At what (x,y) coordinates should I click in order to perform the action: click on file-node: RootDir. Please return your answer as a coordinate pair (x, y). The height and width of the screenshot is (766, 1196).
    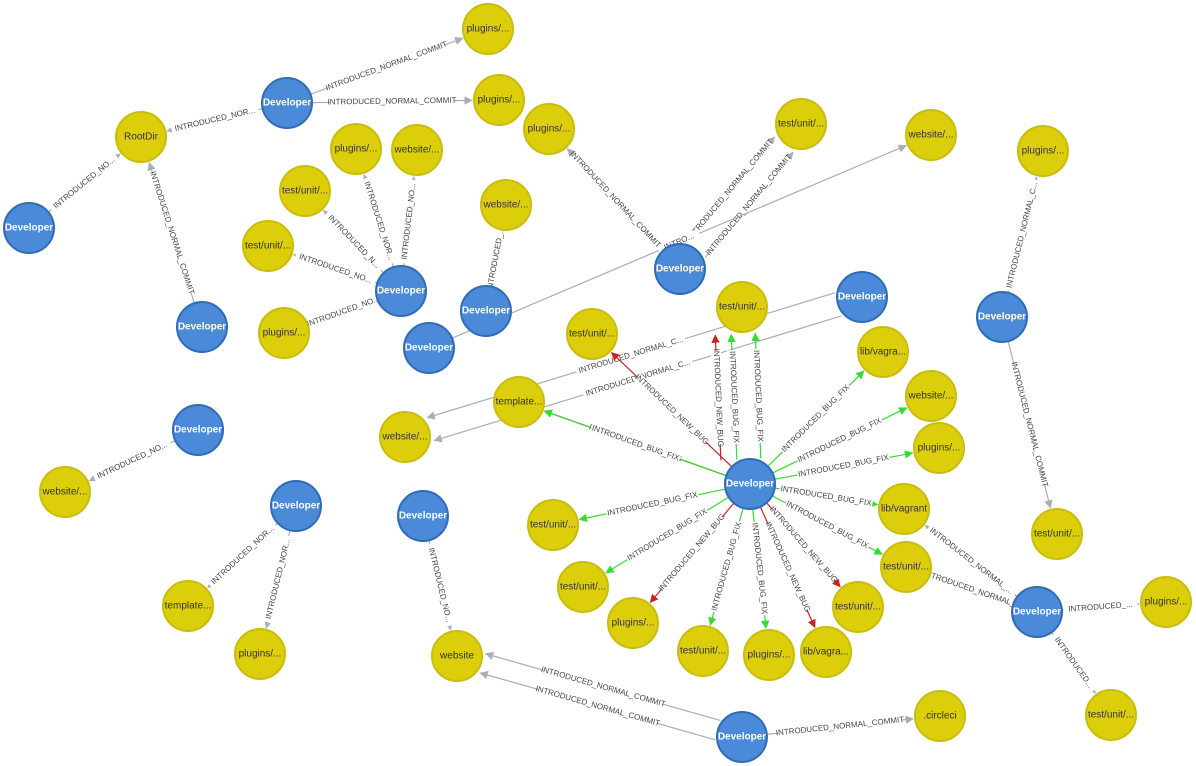
    Looking at the image, I should click on (141, 137).